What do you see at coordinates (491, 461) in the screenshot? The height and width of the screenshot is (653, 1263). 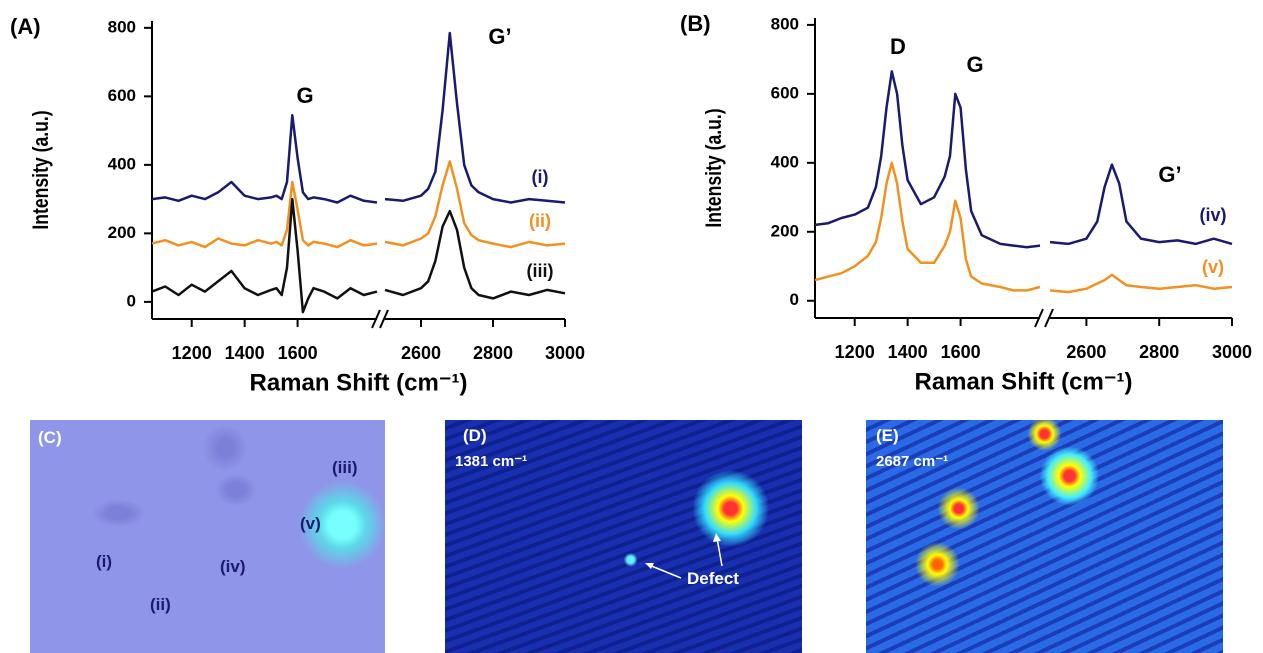 I see `map-wavenumber: 1381 cm⁻¹` at bounding box center [491, 461].